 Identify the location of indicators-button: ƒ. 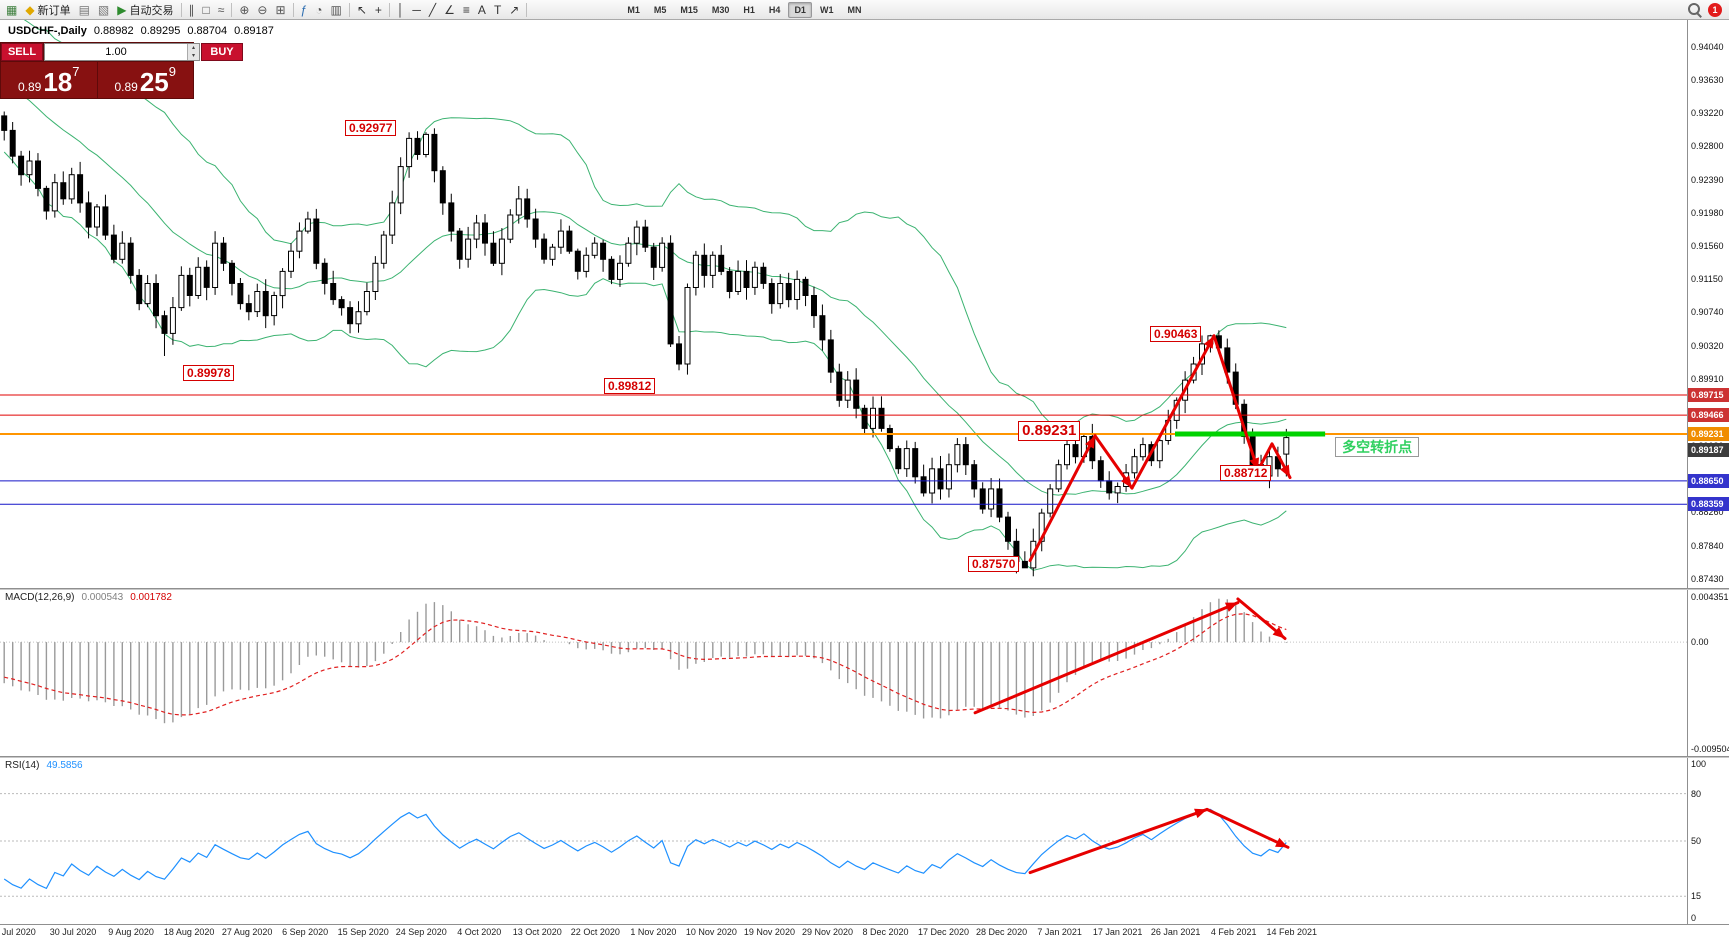
(304, 10).